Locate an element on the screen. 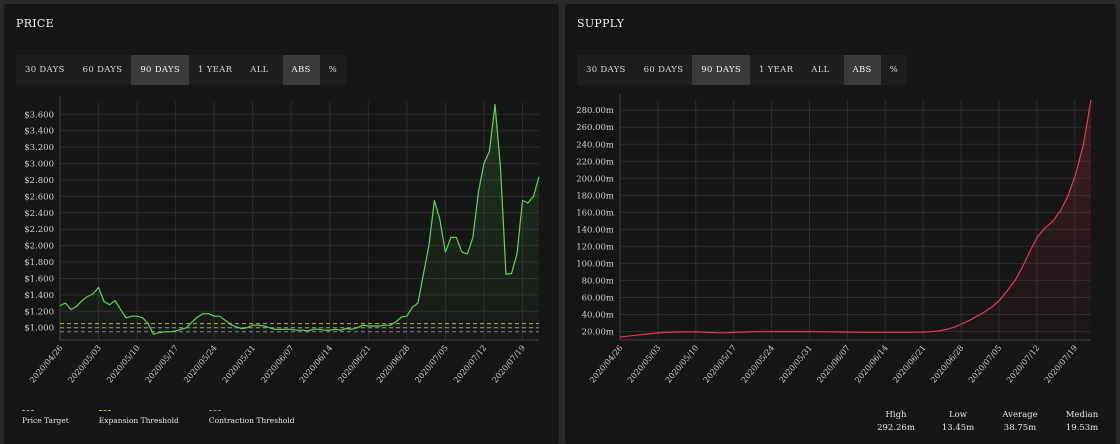 Image resolution: width=1120 pixels, height=444 pixels. y-tick-label: 160.00m is located at coordinates (595, 213).